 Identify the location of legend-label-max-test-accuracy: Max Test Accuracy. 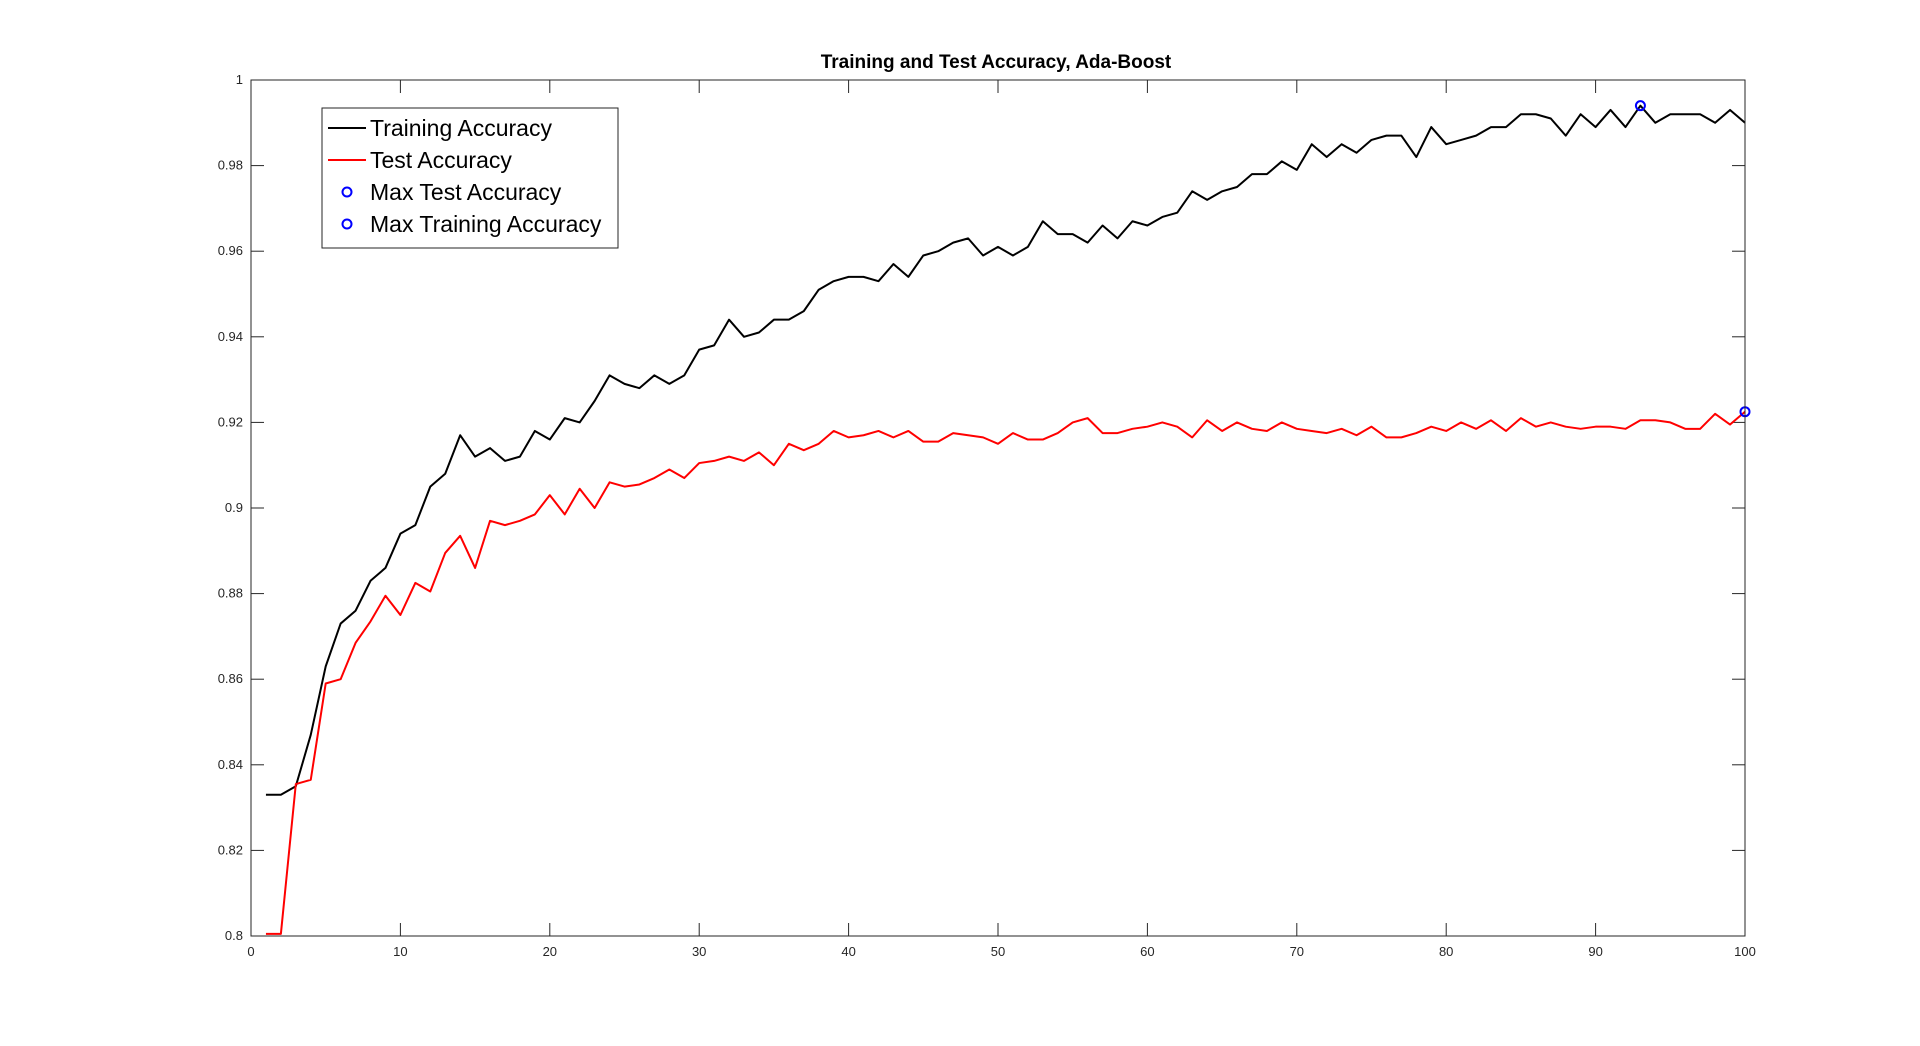
(466, 192).